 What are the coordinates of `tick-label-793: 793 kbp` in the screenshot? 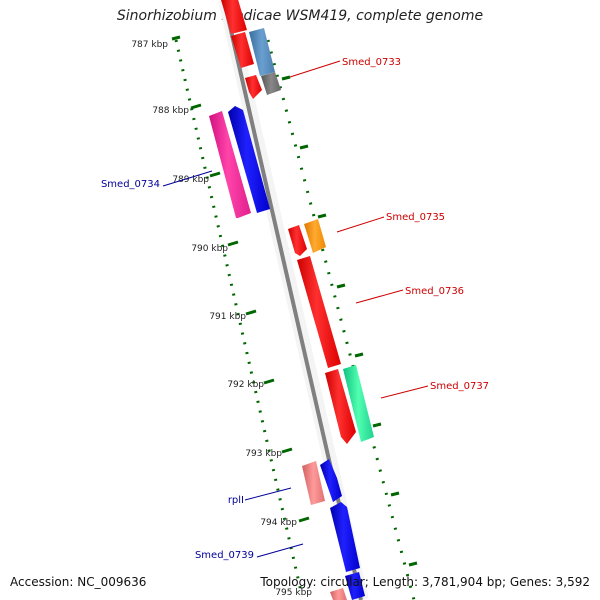 It's located at (263, 454).